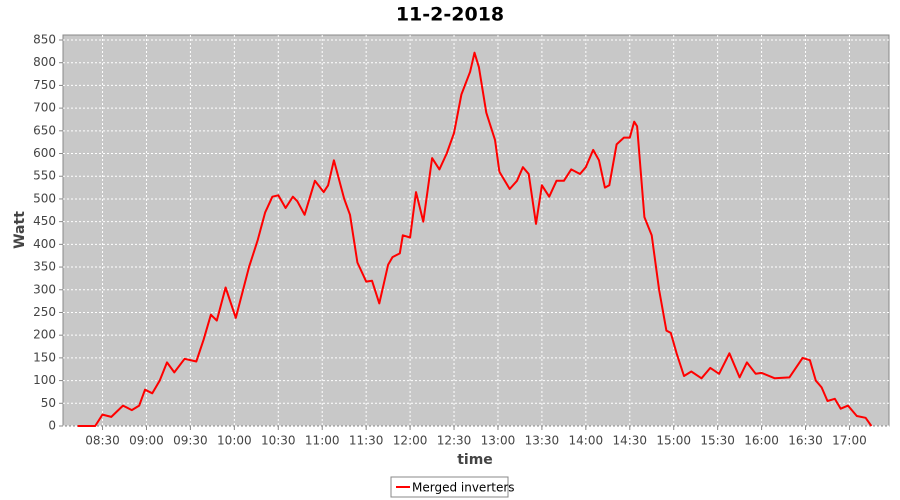  What do you see at coordinates (44, 357) in the screenshot?
I see `y-tick-label: 150` at bounding box center [44, 357].